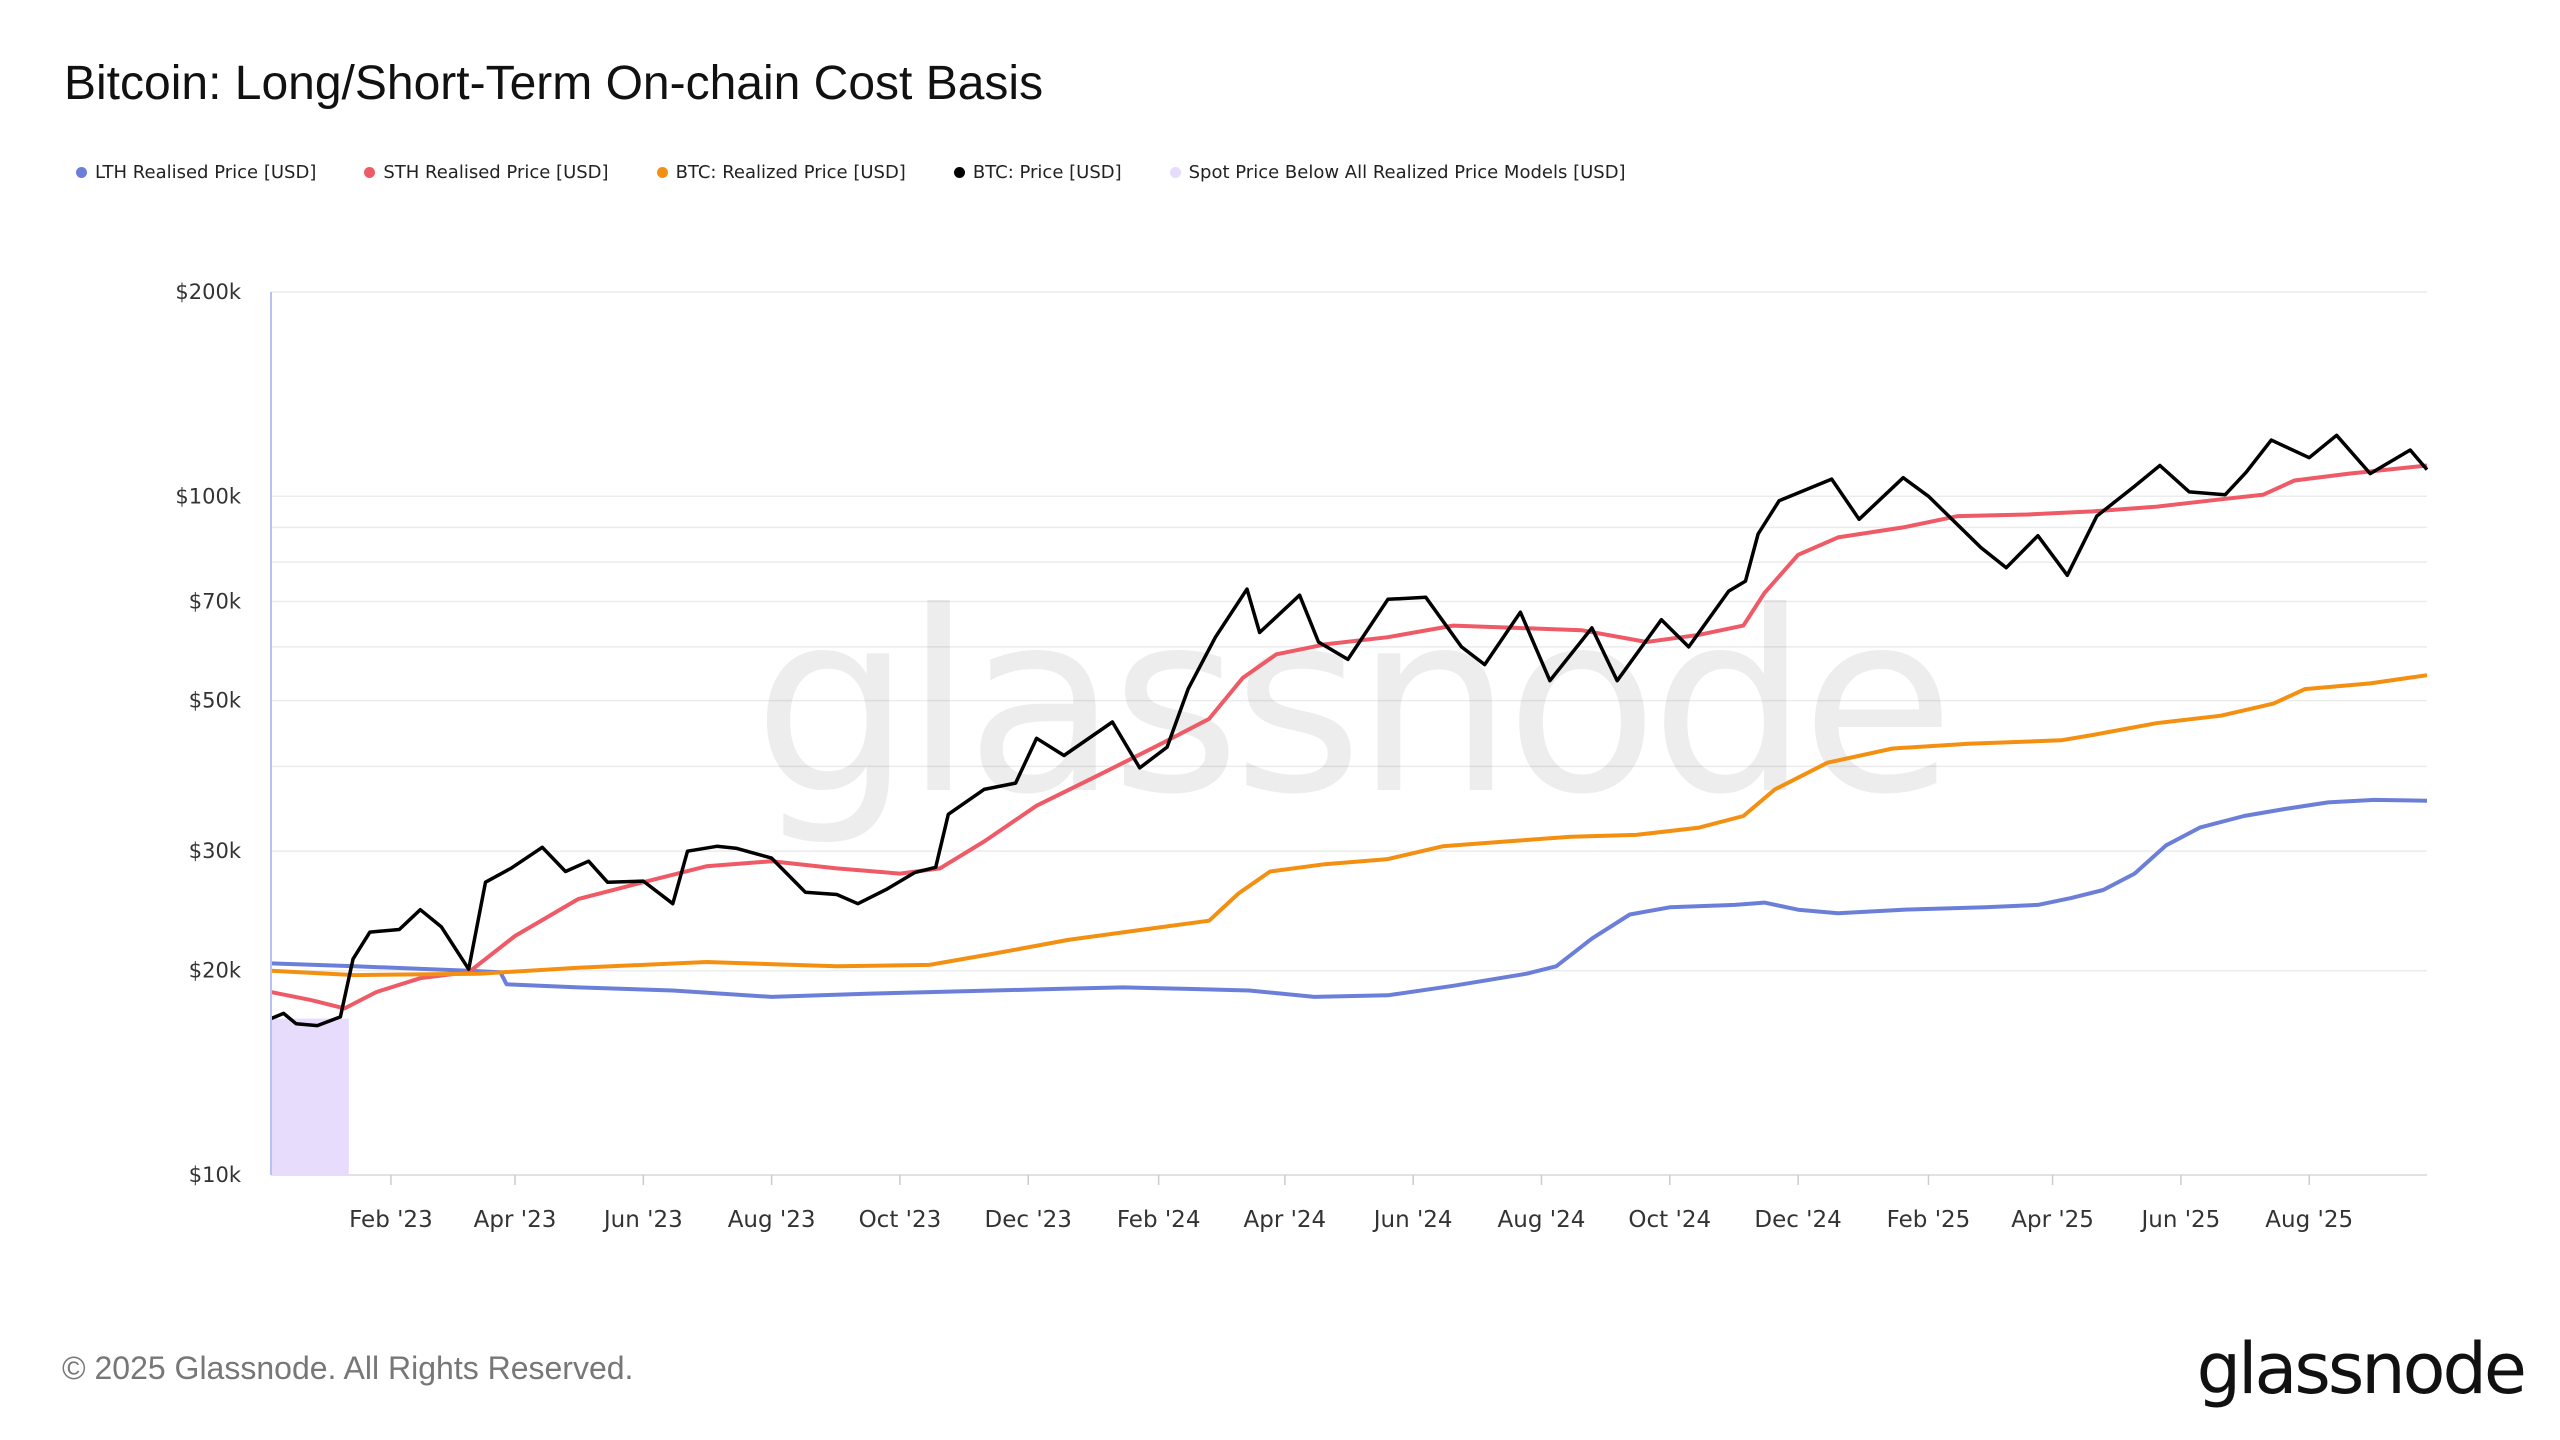 This screenshot has height=1440, width=2560. Describe the element at coordinates (348, 1368) in the screenshot. I see `copyright-footer: © 2025 Glassnode. All Rights Reserved.` at that location.